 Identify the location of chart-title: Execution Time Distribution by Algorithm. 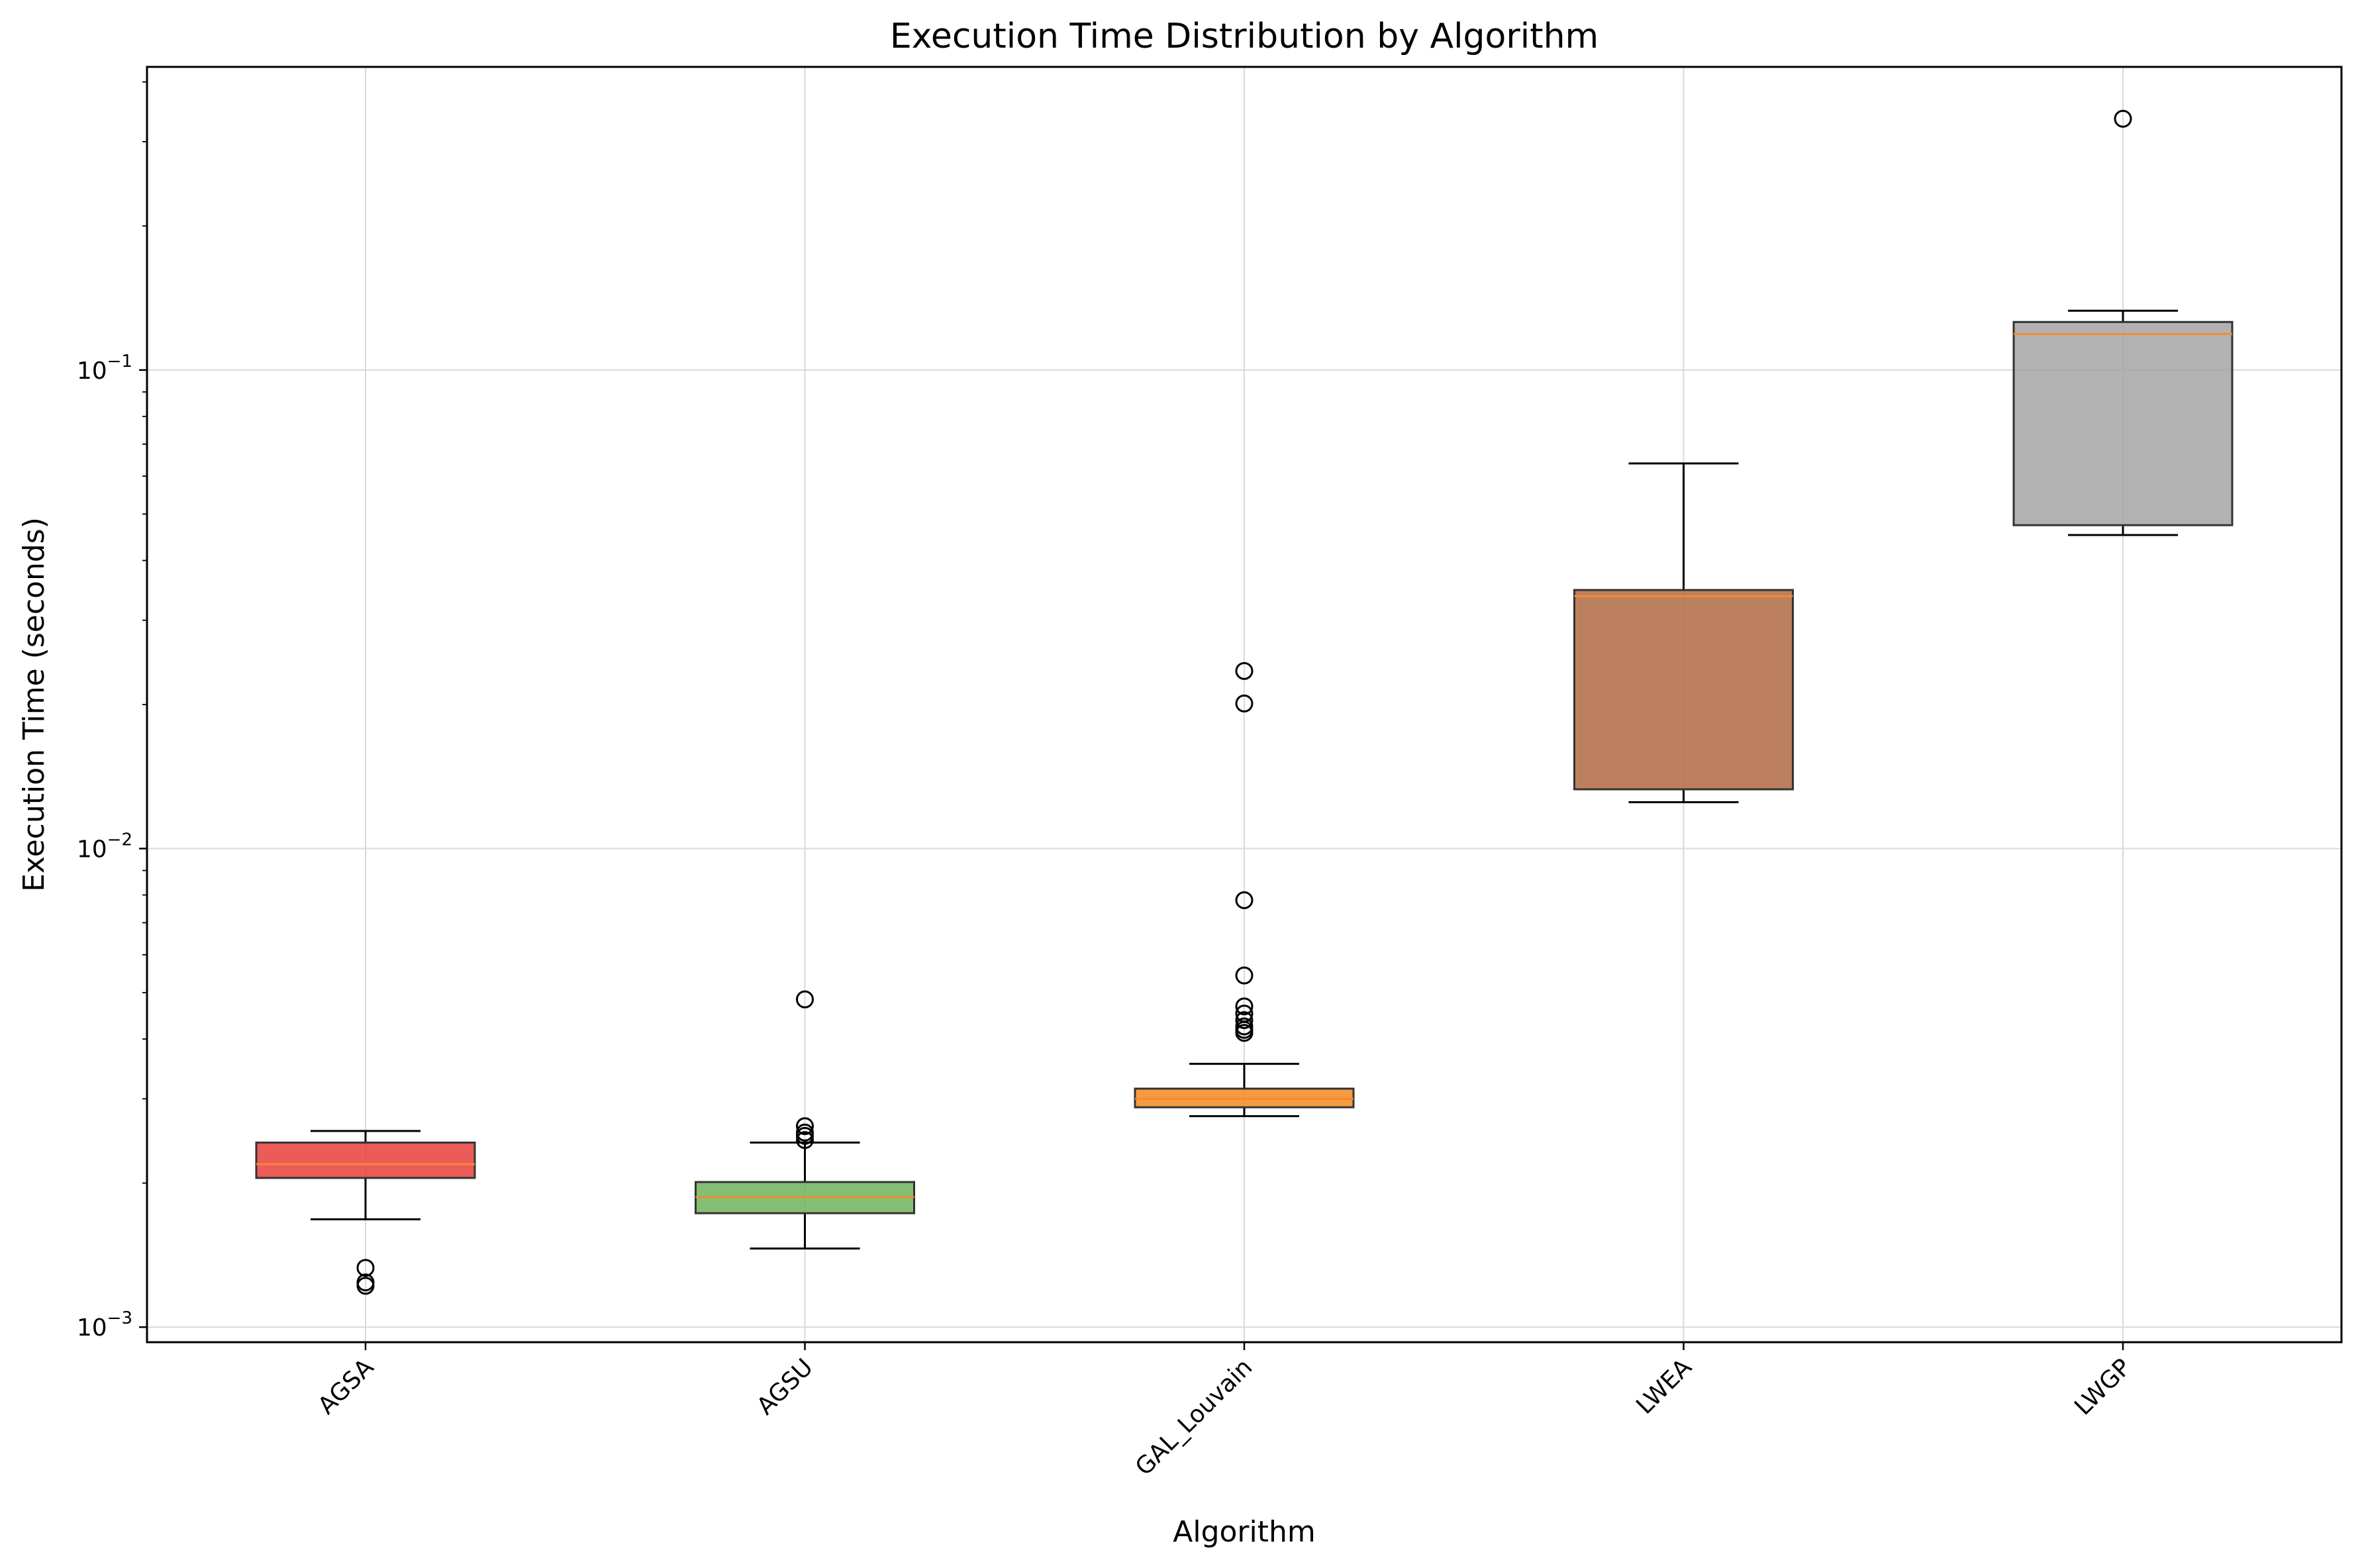
(1245, 36).